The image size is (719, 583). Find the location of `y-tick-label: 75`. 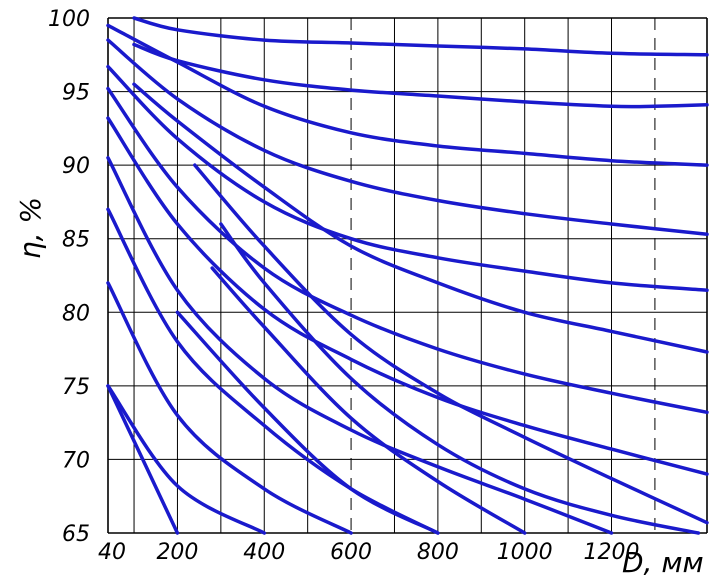

y-tick-label: 75 is located at coordinates (76, 387).